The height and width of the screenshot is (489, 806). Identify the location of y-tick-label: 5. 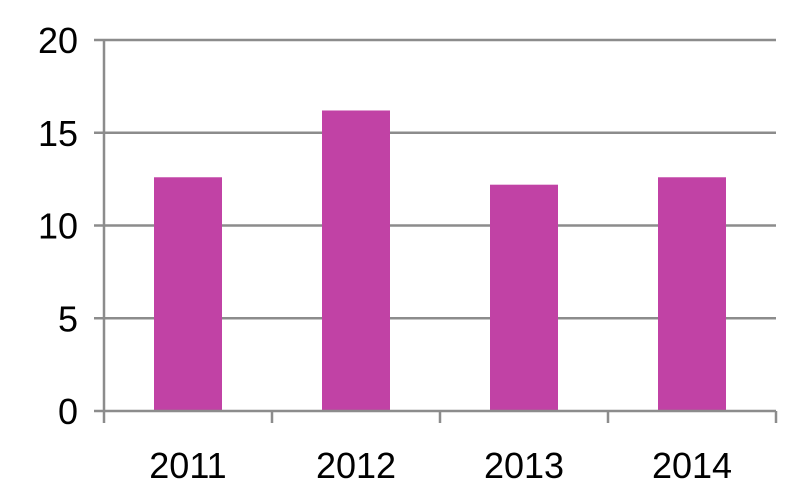
(68, 318).